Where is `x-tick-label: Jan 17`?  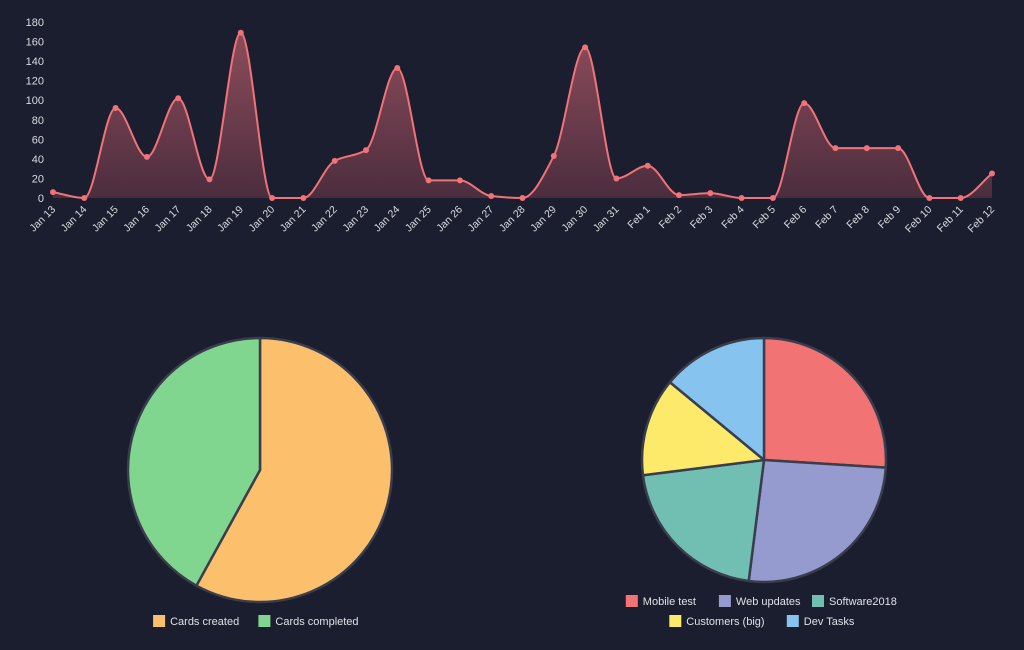
x-tick-label: Jan 17 is located at coordinates (168, 219).